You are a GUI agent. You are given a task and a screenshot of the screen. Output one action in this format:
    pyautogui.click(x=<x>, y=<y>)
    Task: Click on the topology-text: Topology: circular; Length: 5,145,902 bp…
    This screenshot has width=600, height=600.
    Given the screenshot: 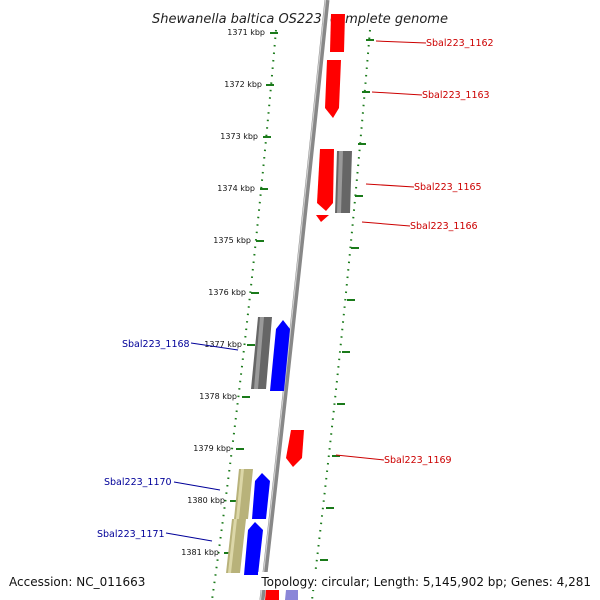 What is the action you would take?
    pyautogui.click(x=425, y=582)
    